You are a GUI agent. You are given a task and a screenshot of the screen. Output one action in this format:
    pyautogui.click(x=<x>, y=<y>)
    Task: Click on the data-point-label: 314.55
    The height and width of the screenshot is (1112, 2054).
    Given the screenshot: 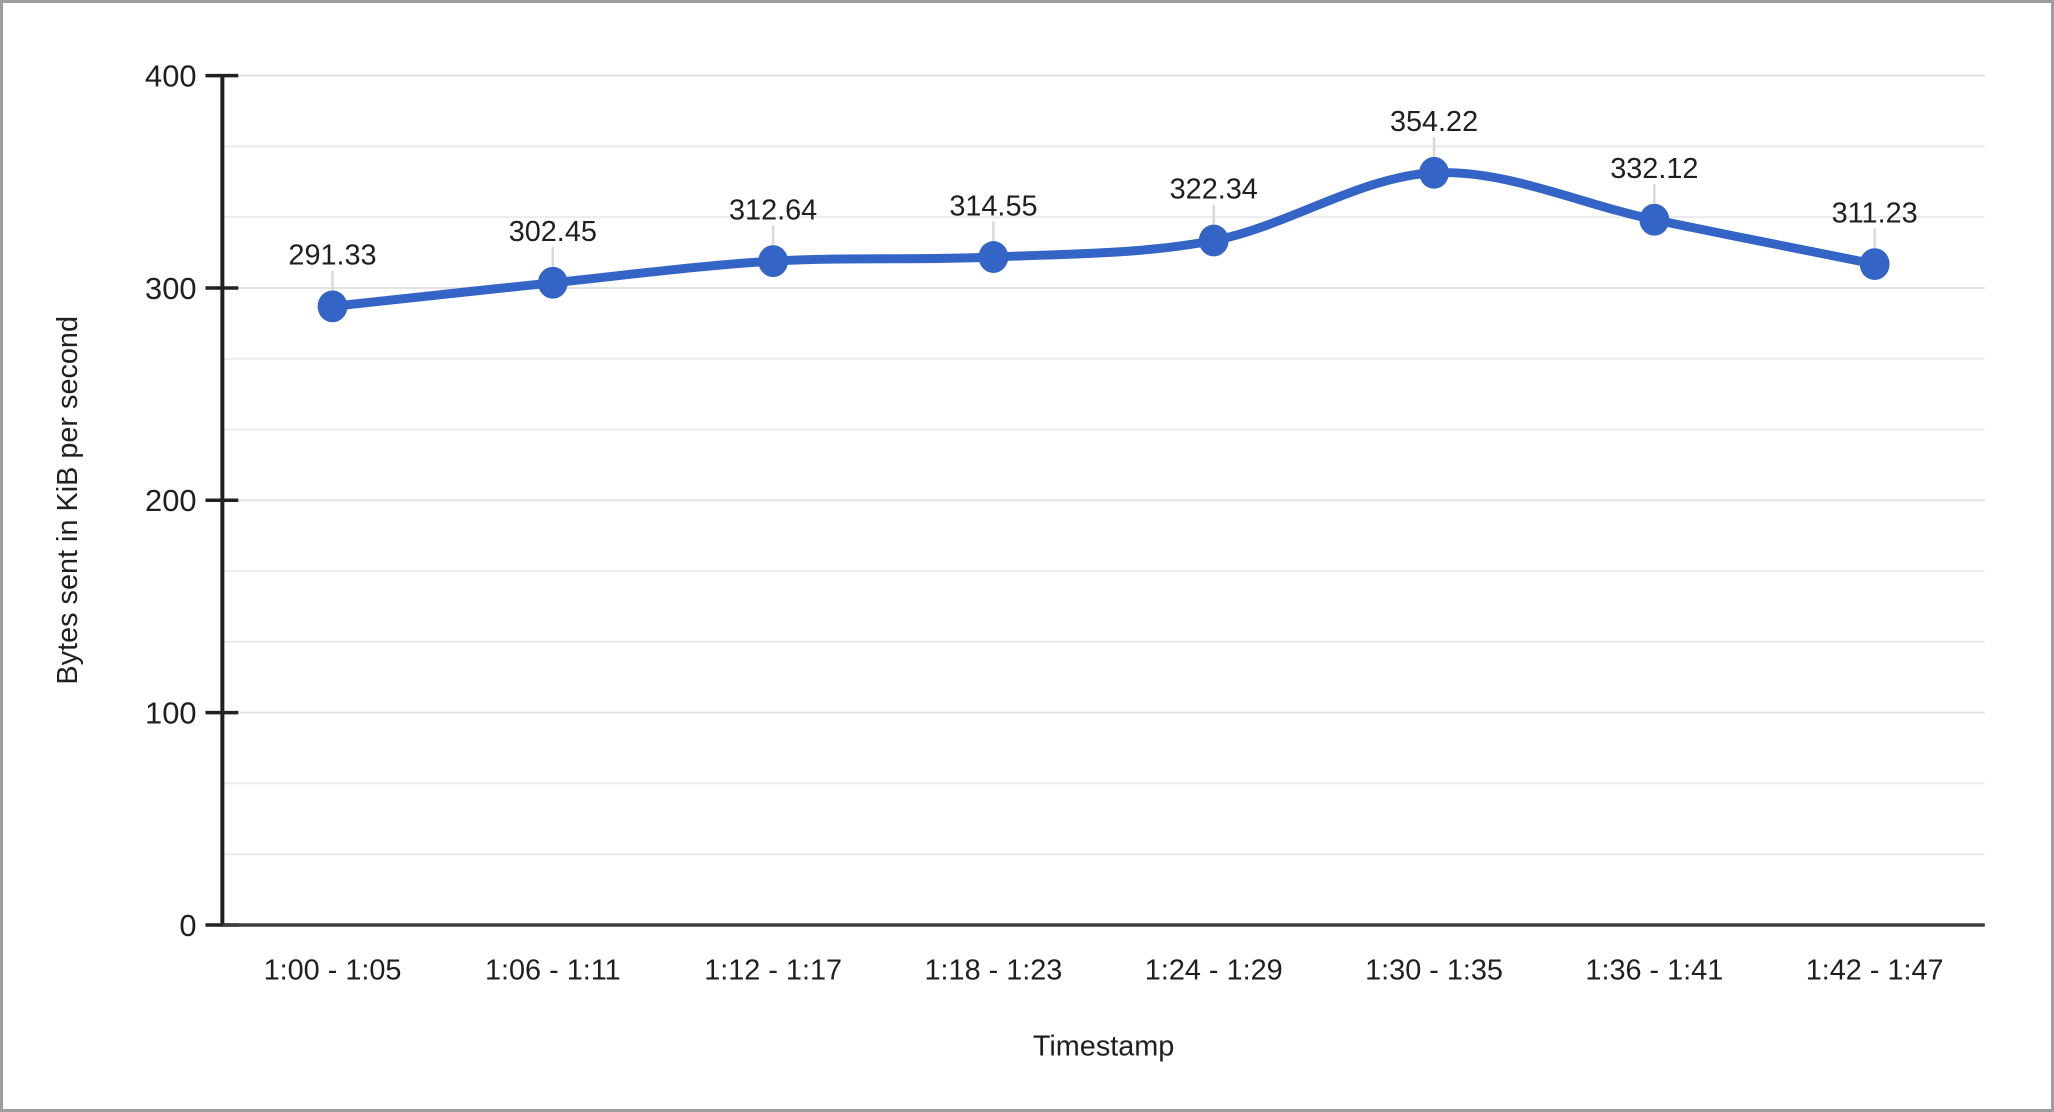 What is the action you would take?
    pyautogui.click(x=993, y=206)
    